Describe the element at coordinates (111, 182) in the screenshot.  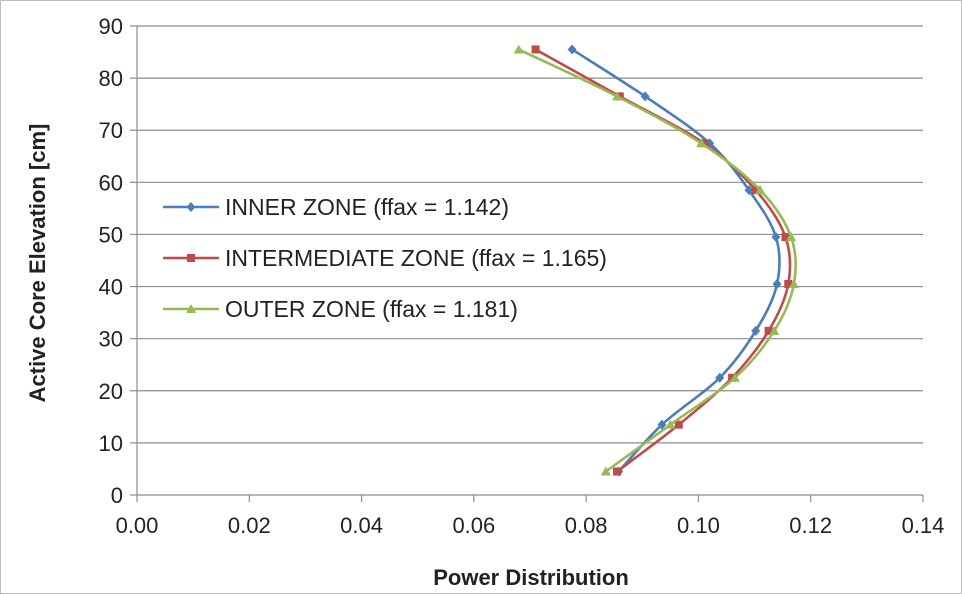
I see `y-tick-label: 60` at that location.